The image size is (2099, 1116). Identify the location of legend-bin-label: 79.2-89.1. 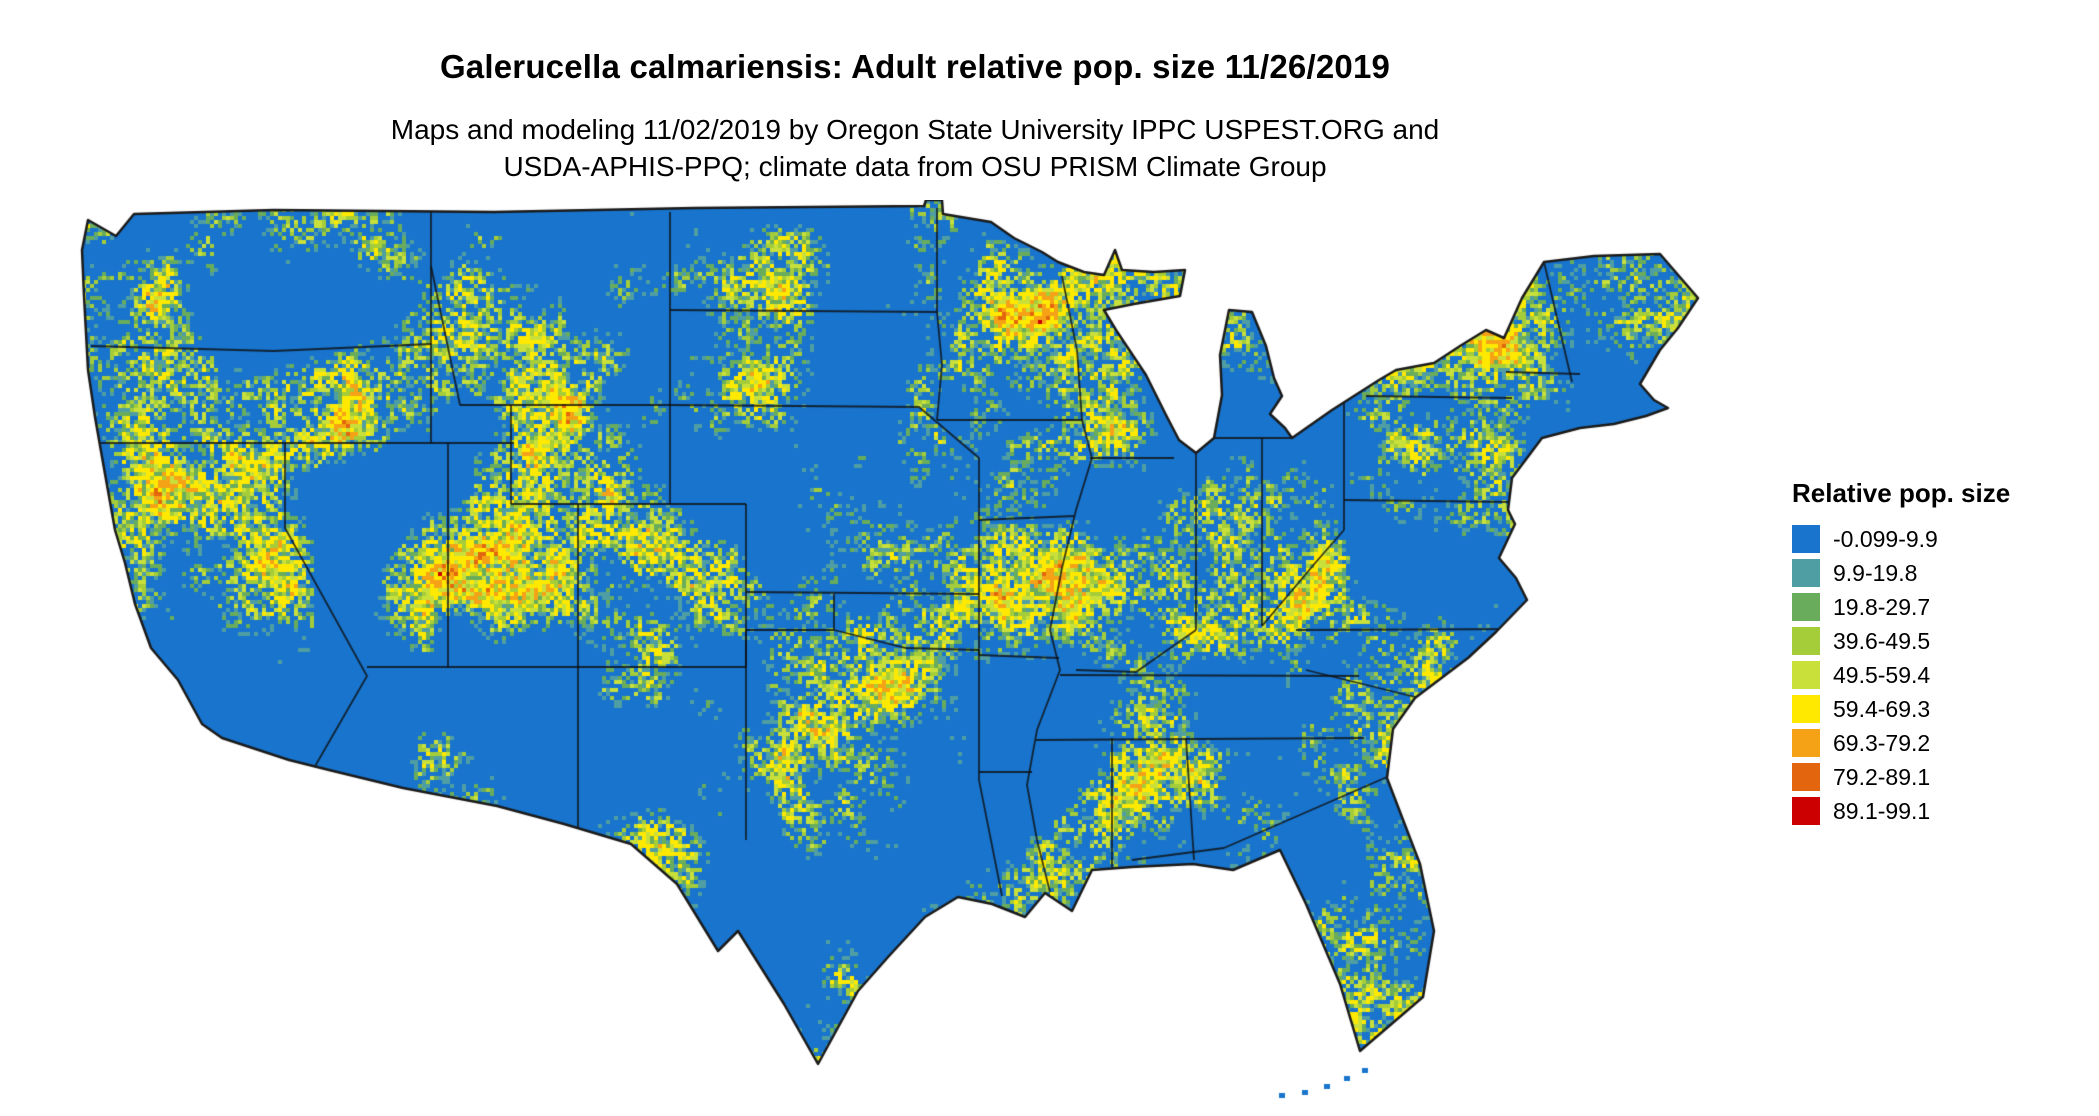
(1882, 776).